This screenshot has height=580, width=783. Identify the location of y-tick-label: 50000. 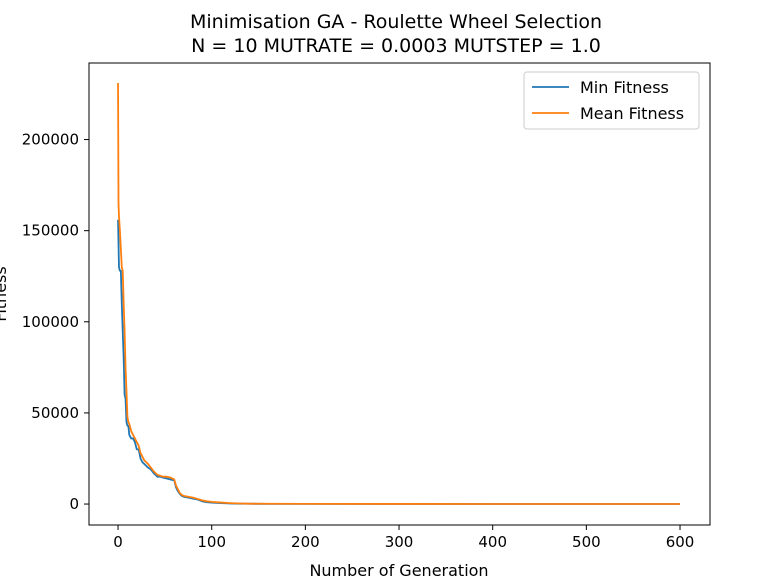
(55, 413).